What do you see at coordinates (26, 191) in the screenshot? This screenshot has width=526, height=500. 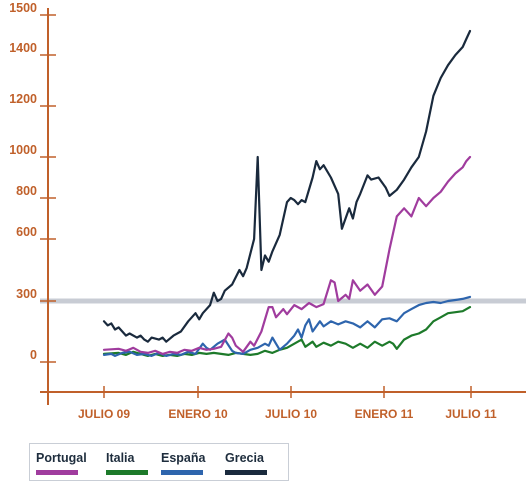 I see `y-tick-label: 800` at bounding box center [26, 191].